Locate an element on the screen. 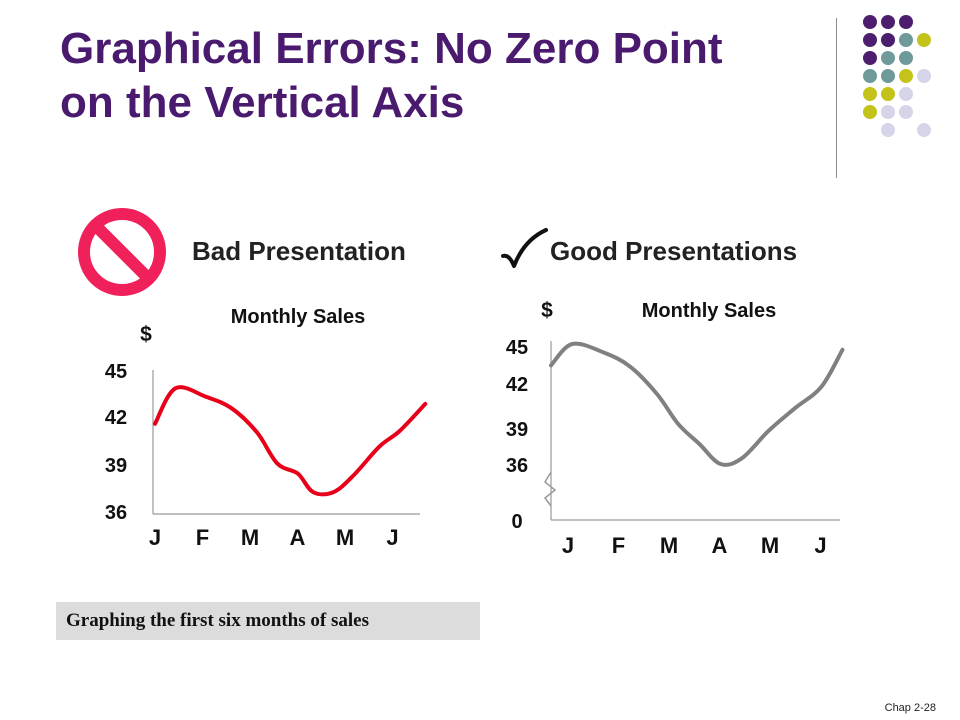  prohibition-icon is located at coordinates (122, 252).